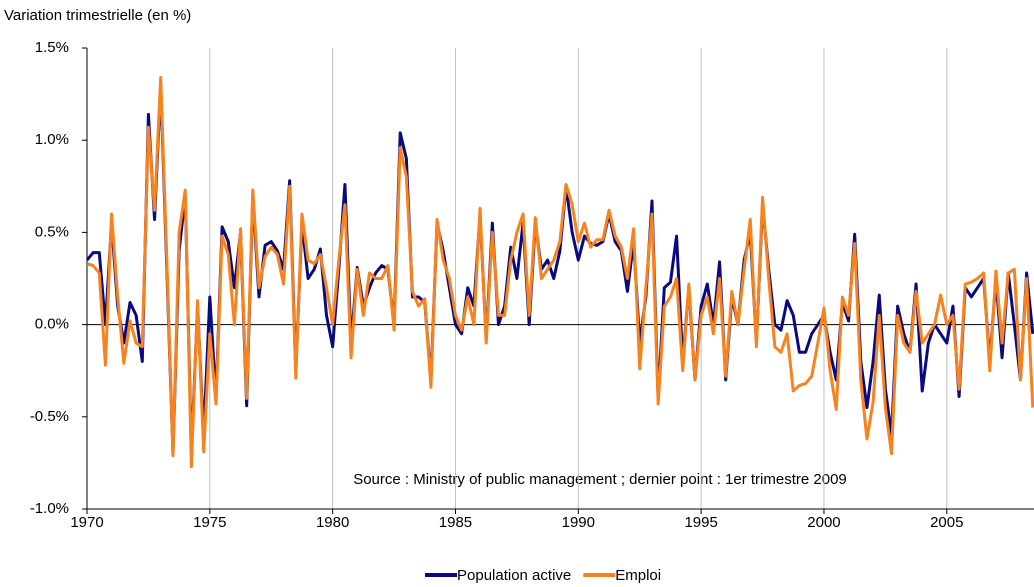 The height and width of the screenshot is (587, 1034). I want to click on y-tick-label: -1.0%, so click(49, 508).